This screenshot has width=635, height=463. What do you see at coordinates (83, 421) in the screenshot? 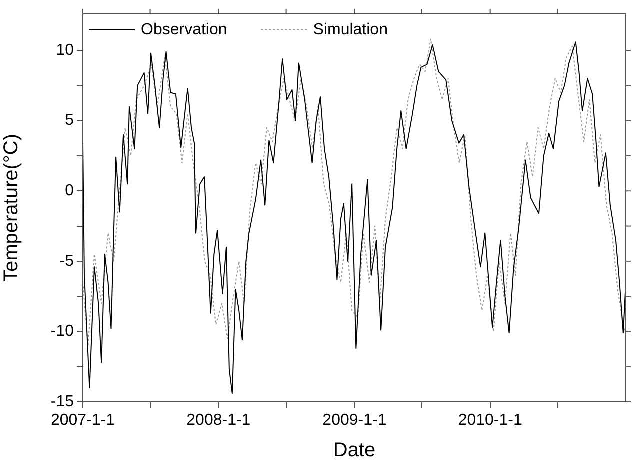
I see `x-tick-label: 2007-1-1` at bounding box center [83, 421].